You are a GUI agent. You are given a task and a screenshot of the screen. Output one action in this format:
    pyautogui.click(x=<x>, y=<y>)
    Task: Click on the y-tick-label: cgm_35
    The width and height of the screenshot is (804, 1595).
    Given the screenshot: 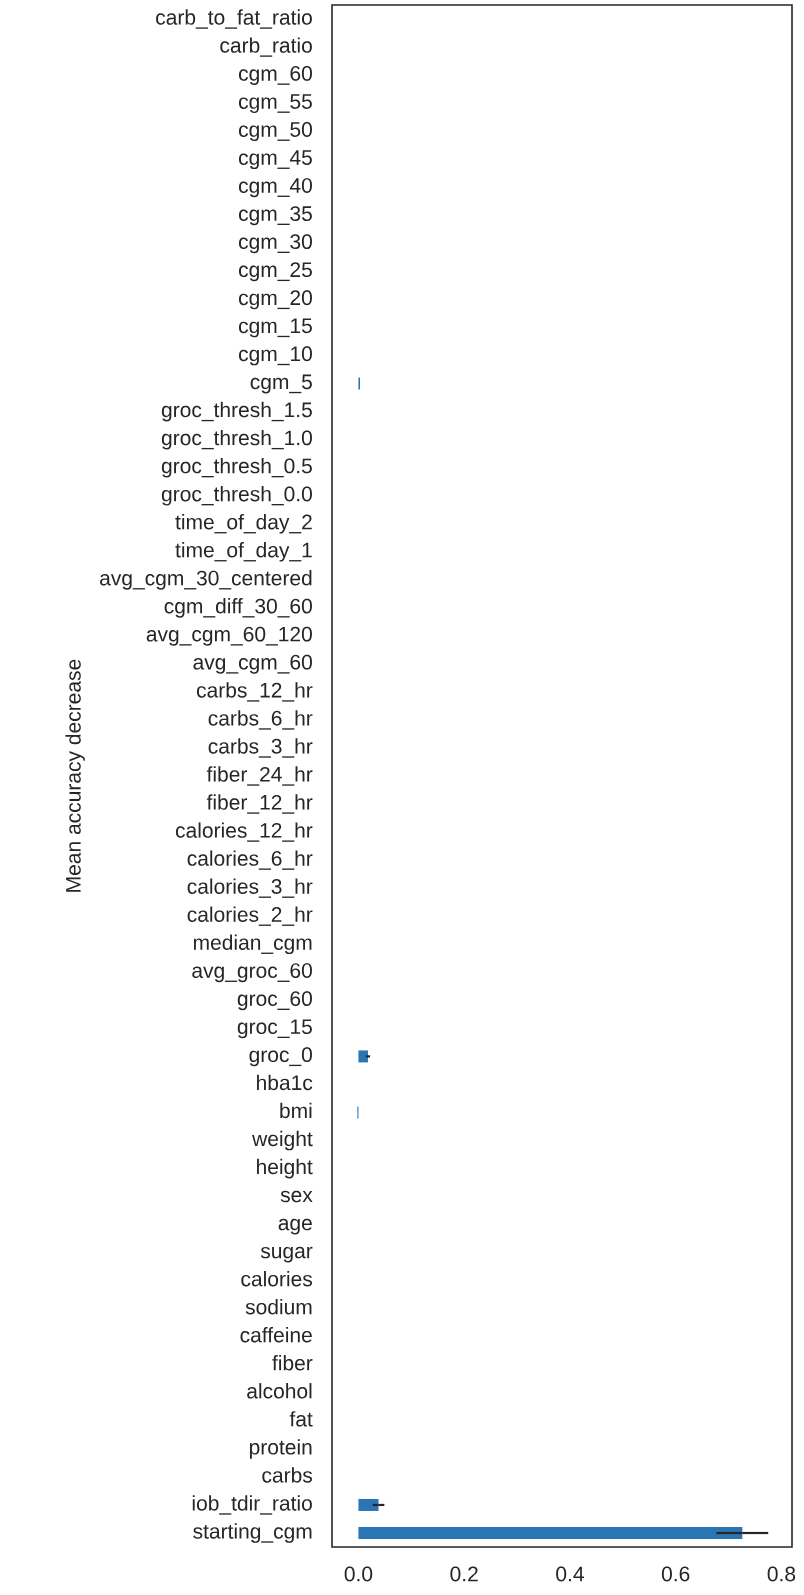 What is the action you would take?
    pyautogui.click(x=275, y=216)
    